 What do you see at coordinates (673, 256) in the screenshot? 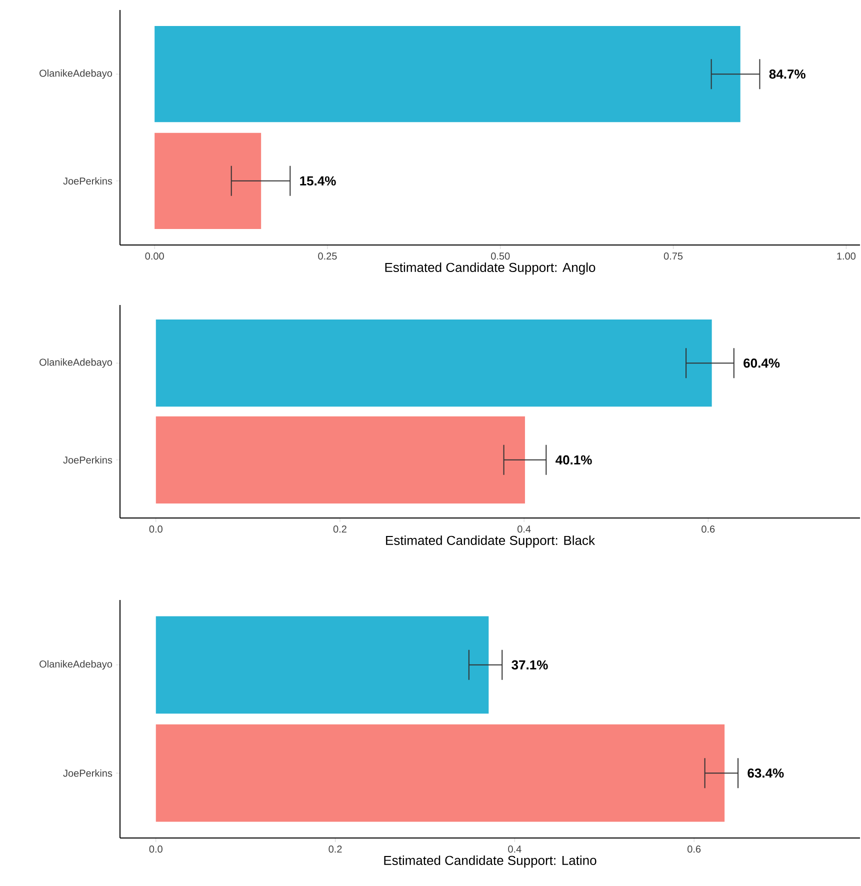
I see `x-tick-label: 0.75` at bounding box center [673, 256].